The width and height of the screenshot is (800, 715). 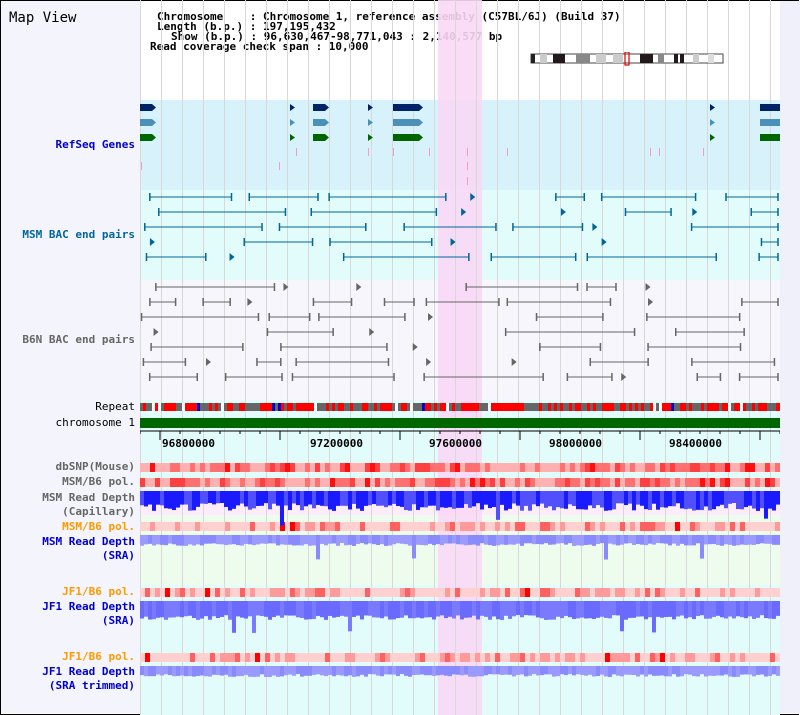 I want to click on track-label-jf1-depth-sra: JF1 Read Depth (SRA), so click(x=88, y=613).